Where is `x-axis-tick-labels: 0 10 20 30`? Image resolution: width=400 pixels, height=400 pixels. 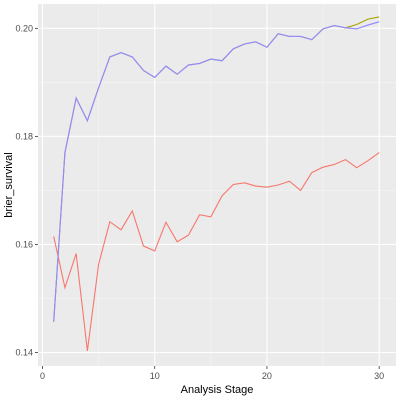 x-axis-tick-labels: 0 10 20 30 is located at coordinates (212, 376).